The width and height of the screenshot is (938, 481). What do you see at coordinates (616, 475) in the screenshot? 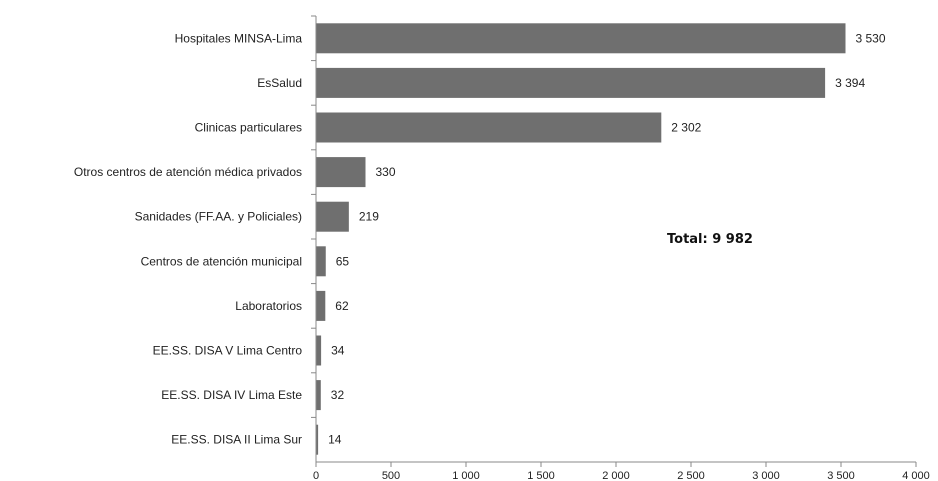
I see `x-tick-label: 2 000` at bounding box center [616, 475].